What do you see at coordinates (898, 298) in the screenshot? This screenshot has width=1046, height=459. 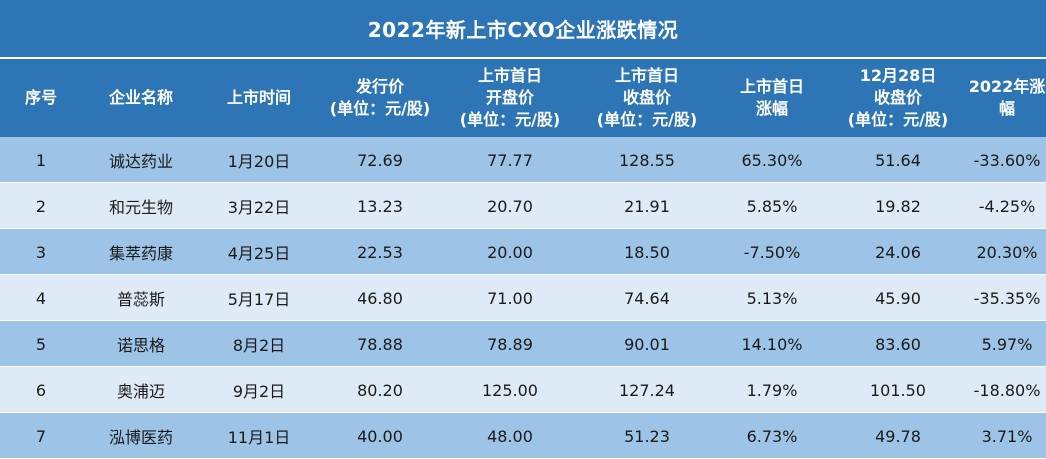 I see `cell-col-dec28-close: 45.90` at bounding box center [898, 298].